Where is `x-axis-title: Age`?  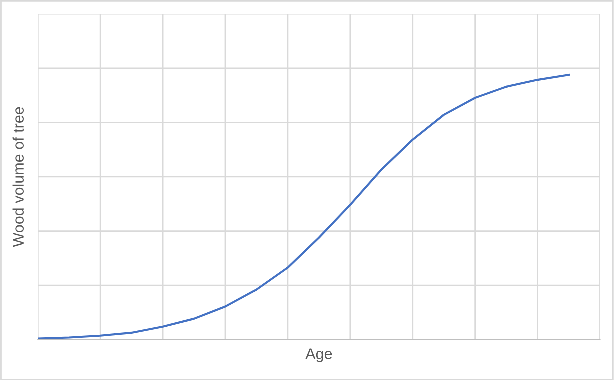 x-axis-title: Age is located at coordinates (319, 355).